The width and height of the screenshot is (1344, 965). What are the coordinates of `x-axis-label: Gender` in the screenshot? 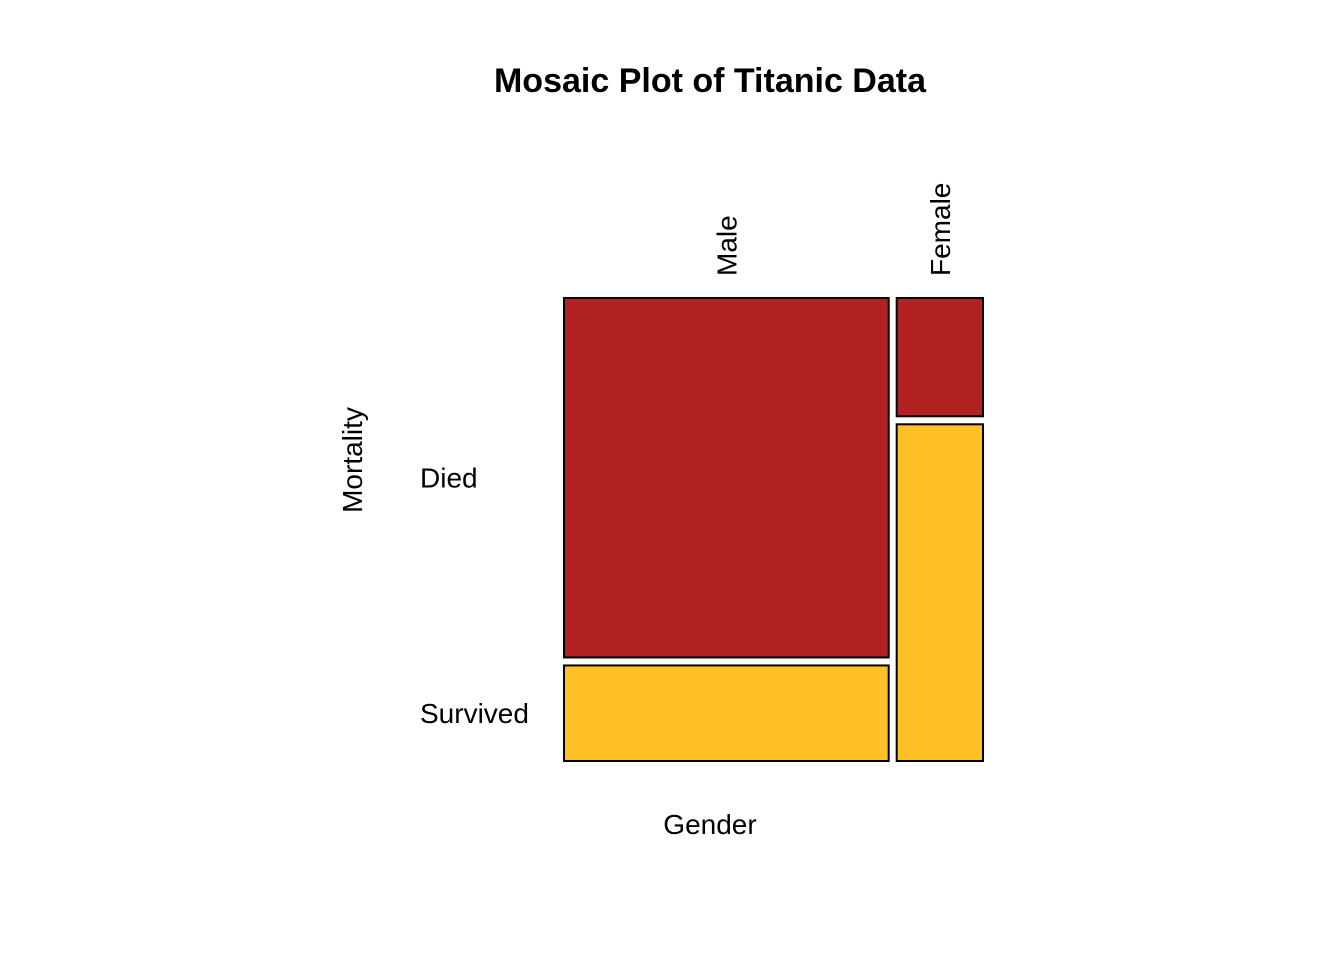 It's located at (709, 824).